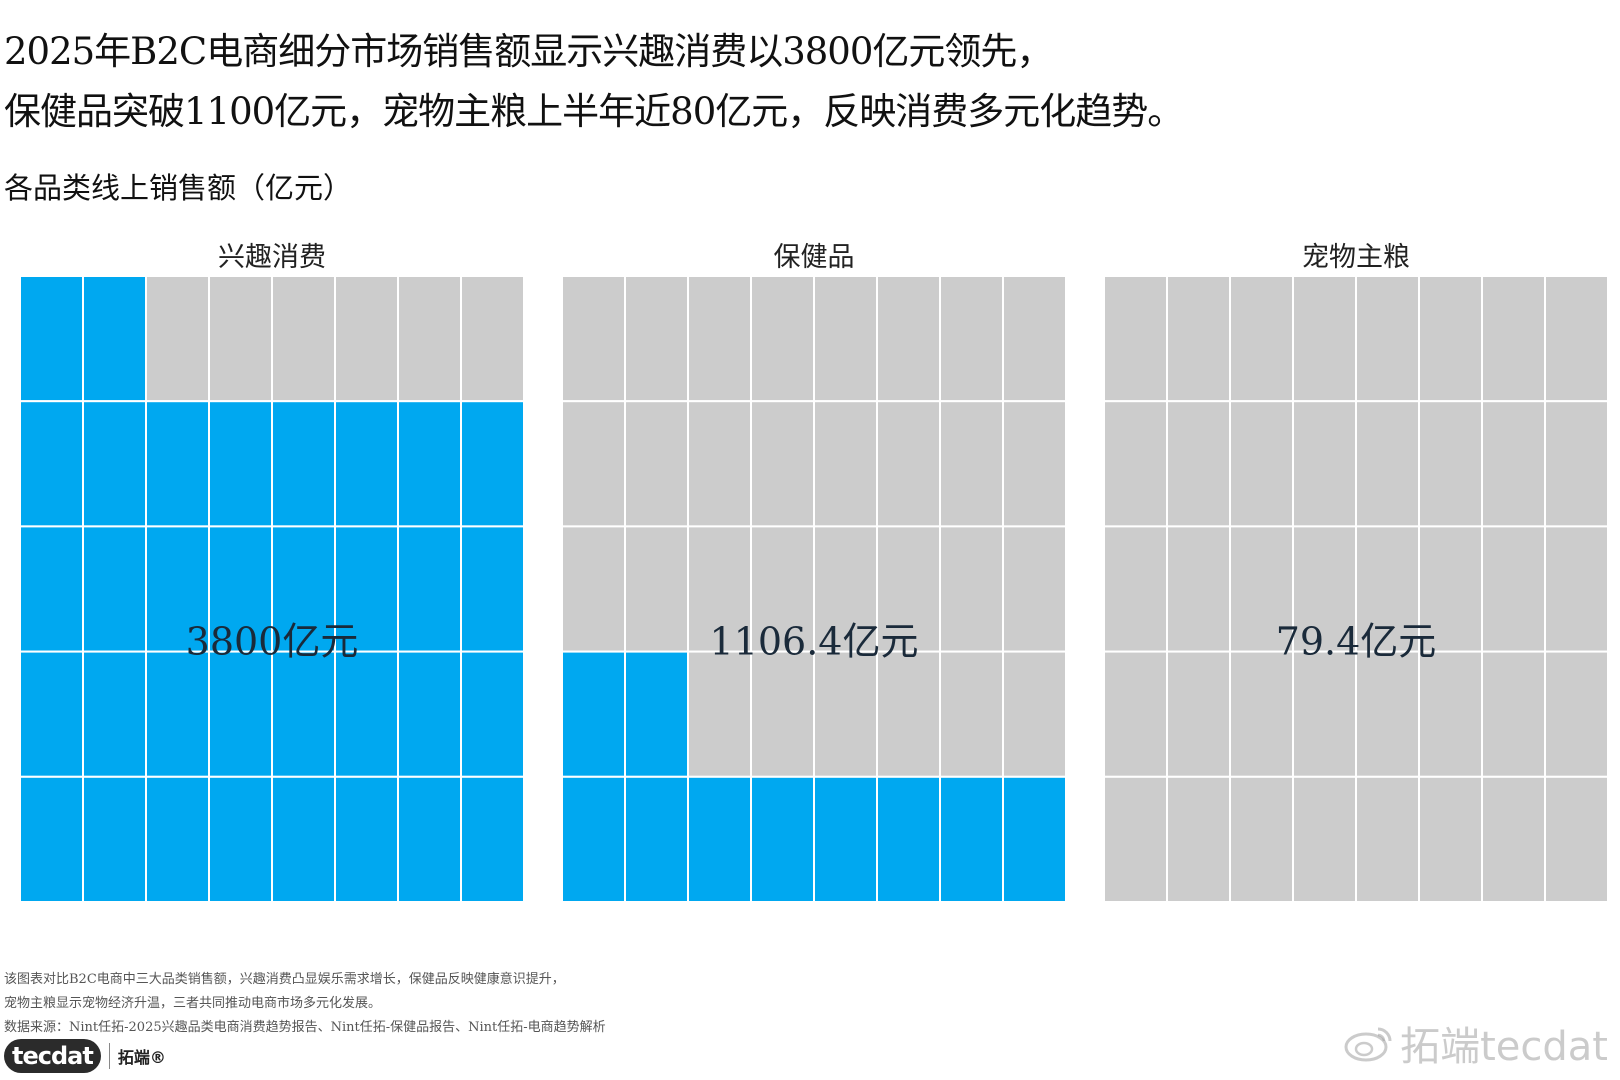 The width and height of the screenshot is (1620, 1080). What do you see at coordinates (1356, 257) in the screenshot?
I see `panel-title: 宠物主粮` at bounding box center [1356, 257].